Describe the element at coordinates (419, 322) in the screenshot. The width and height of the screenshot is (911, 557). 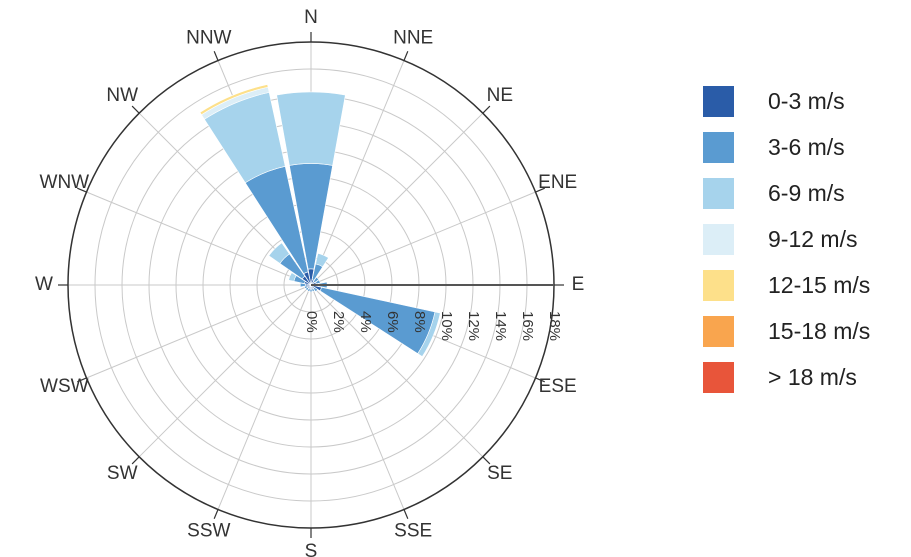
I see `radial-tick-label: 8%` at that location.